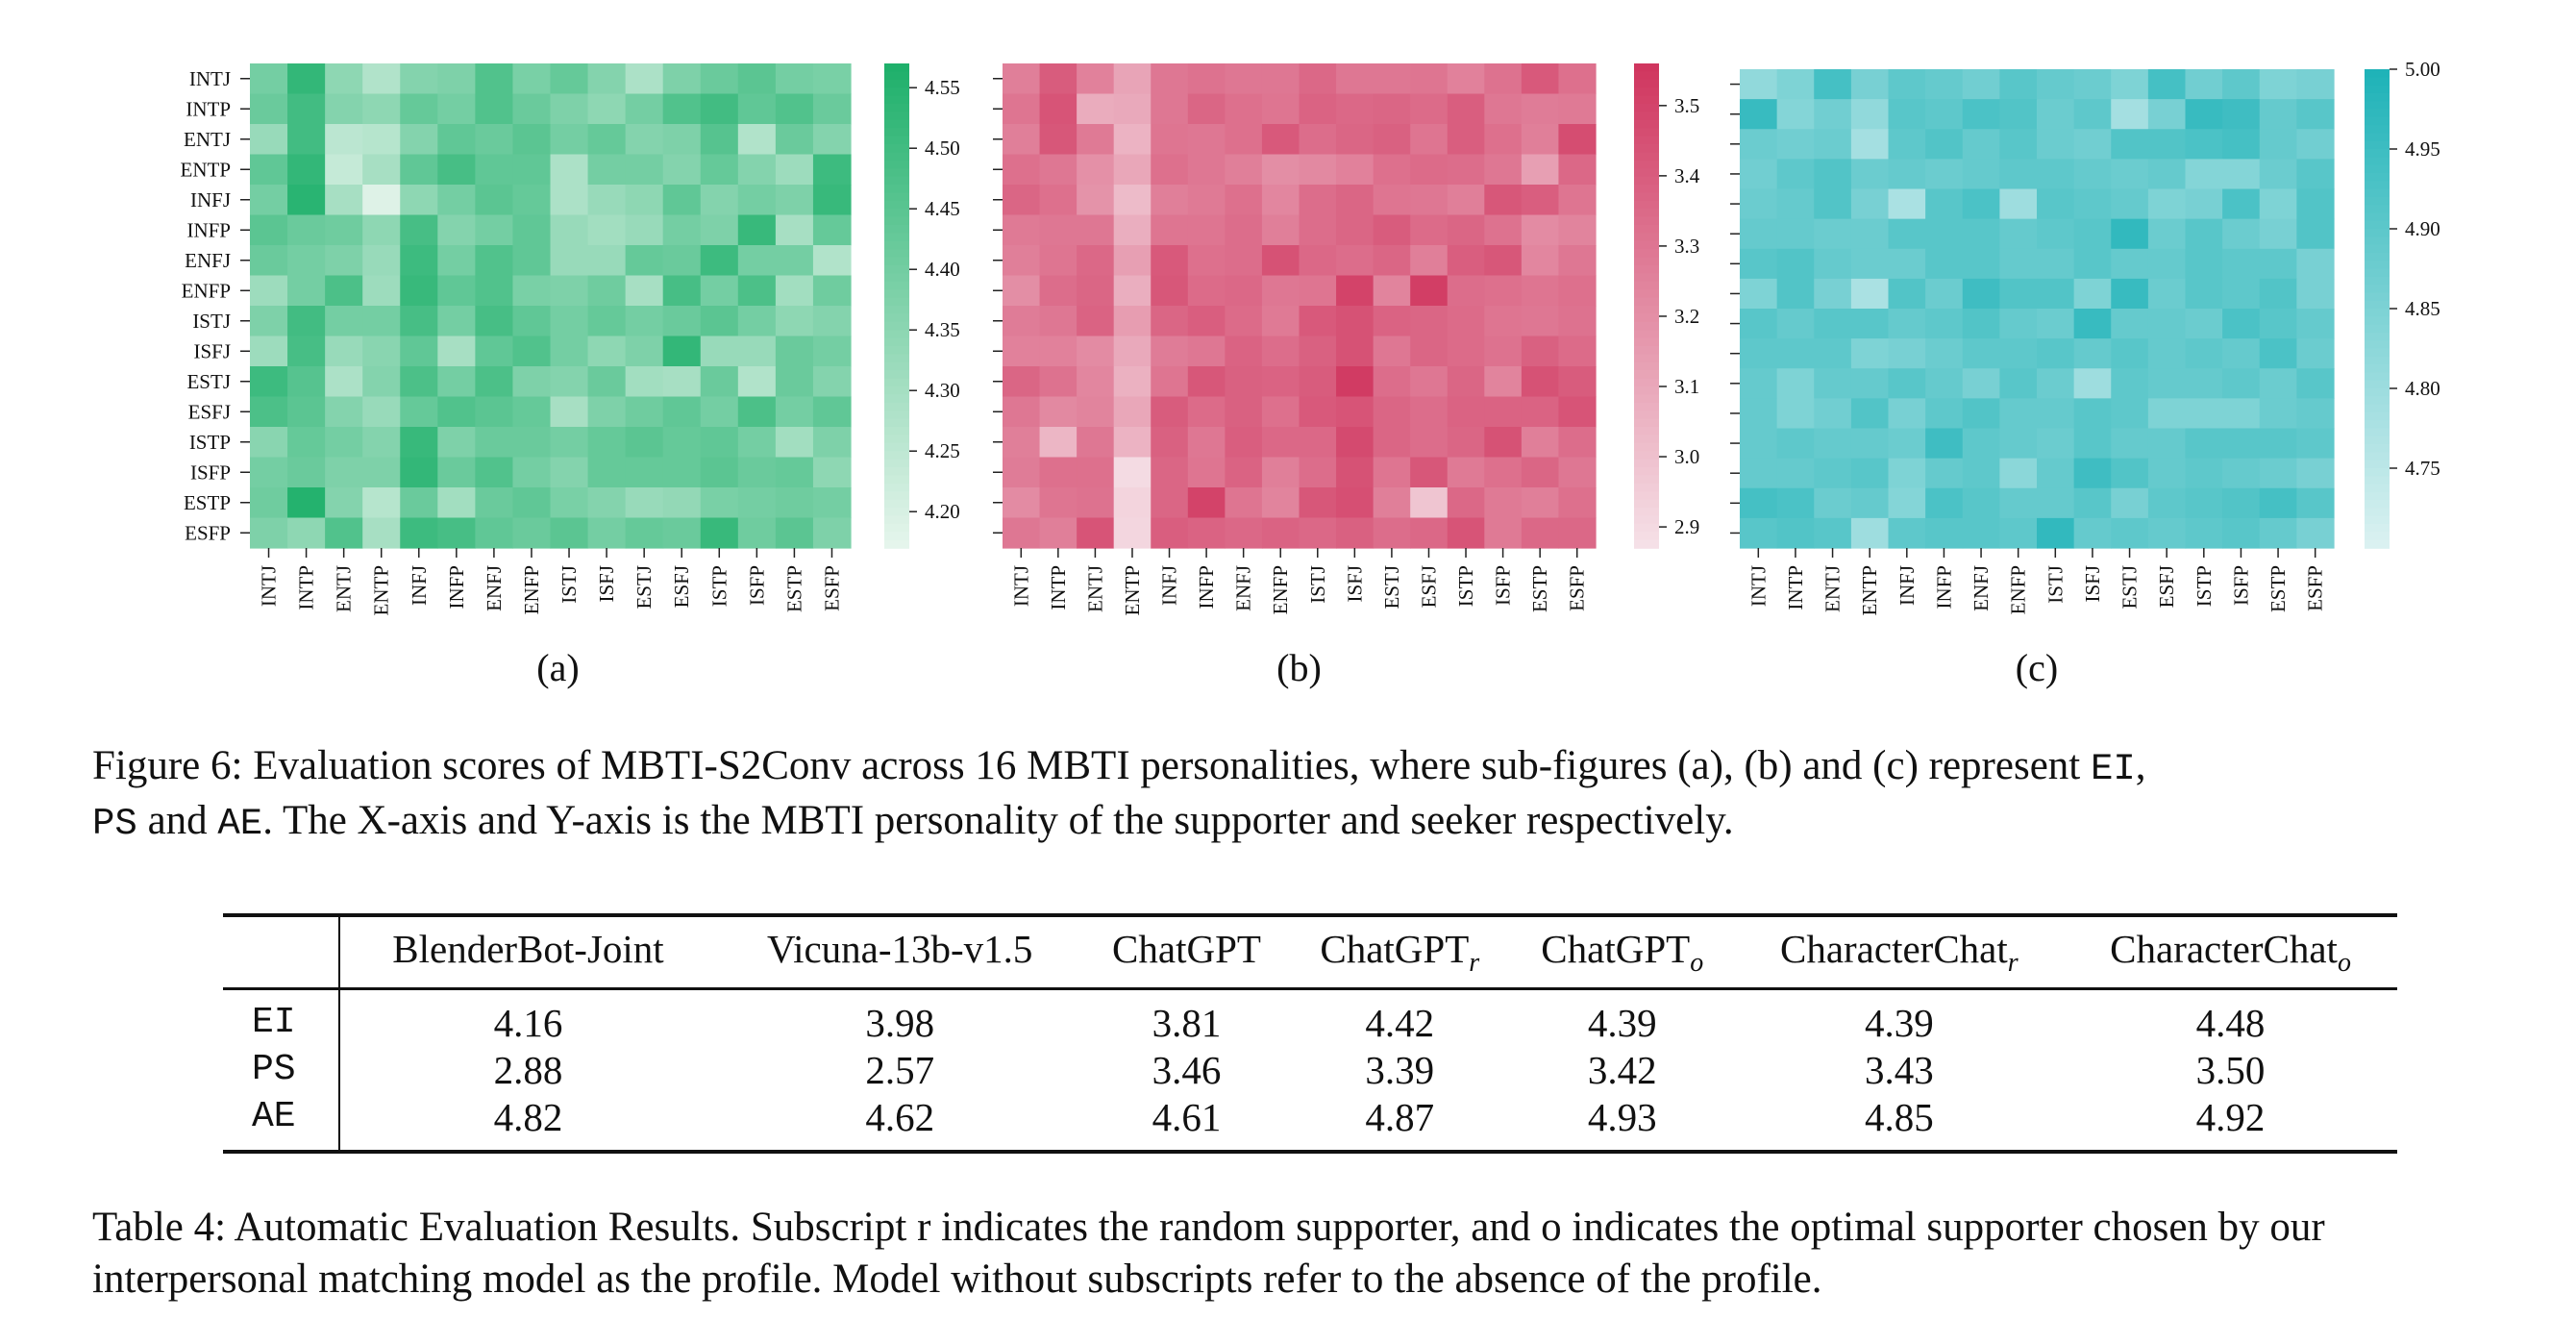 This screenshot has width=2576, height=1319. I want to click on x-tick-label: ISFP, so click(1504, 585).